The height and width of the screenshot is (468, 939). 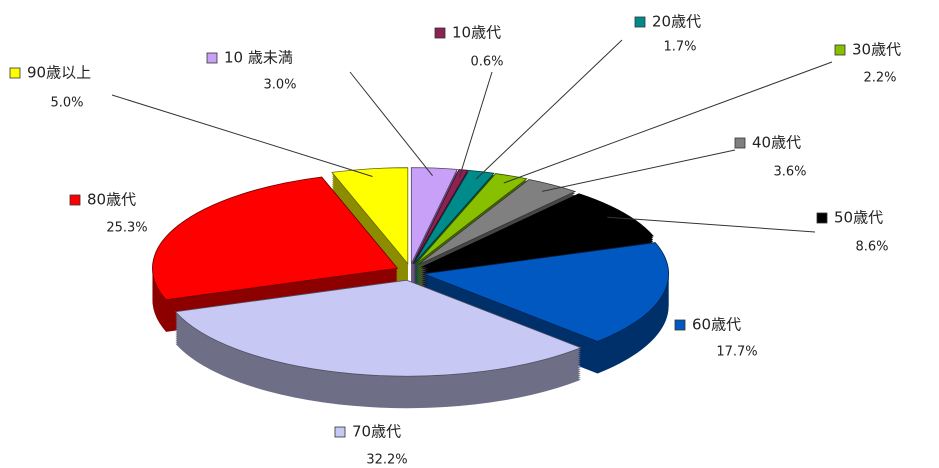 What do you see at coordinates (789, 172) in the screenshot?
I see `value-label: 3.6%` at bounding box center [789, 172].